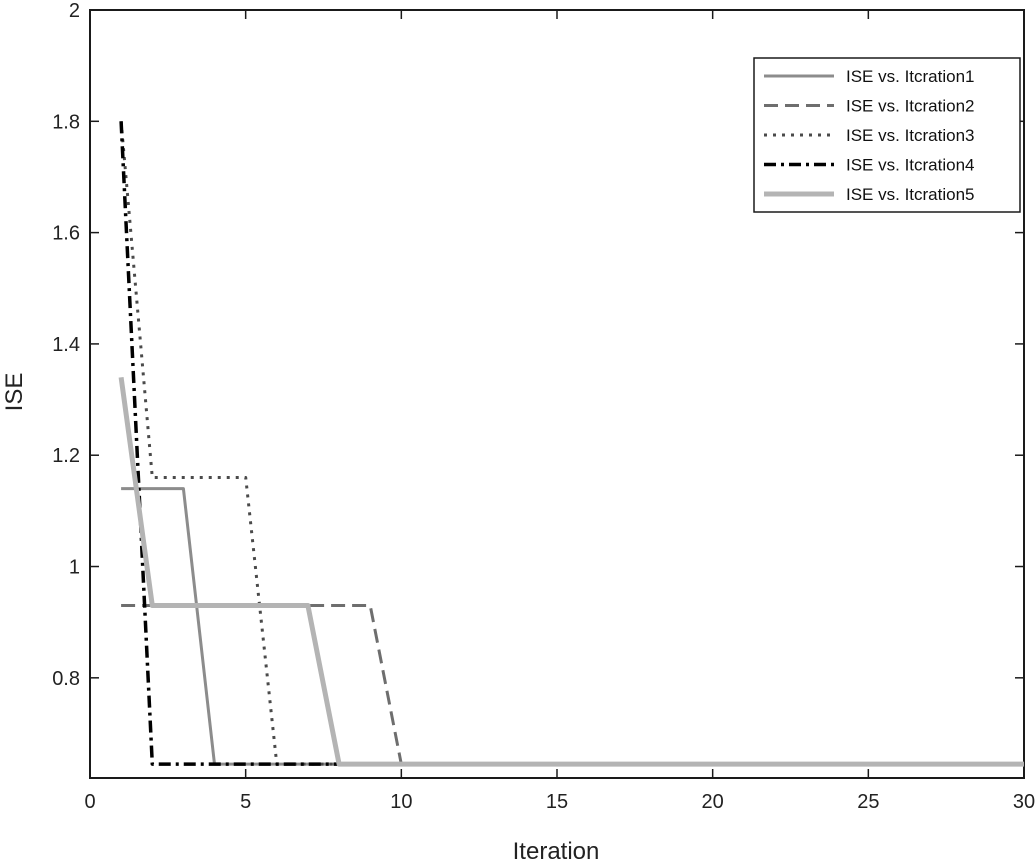  What do you see at coordinates (66, 122) in the screenshot?
I see `y-tick-label: 1.8` at bounding box center [66, 122].